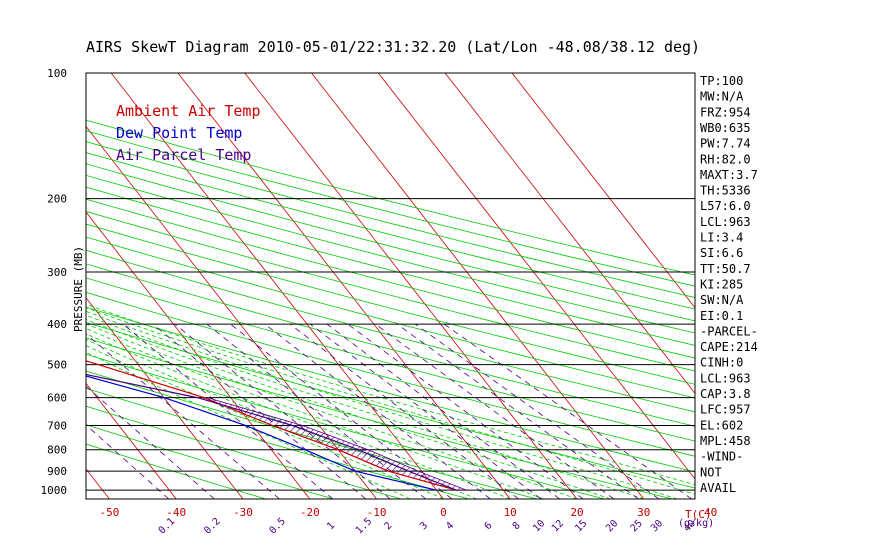  What do you see at coordinates (57, 272) in the screenshot?
I see `pressure-tick-label: 300` at bounding box center [57, 272].